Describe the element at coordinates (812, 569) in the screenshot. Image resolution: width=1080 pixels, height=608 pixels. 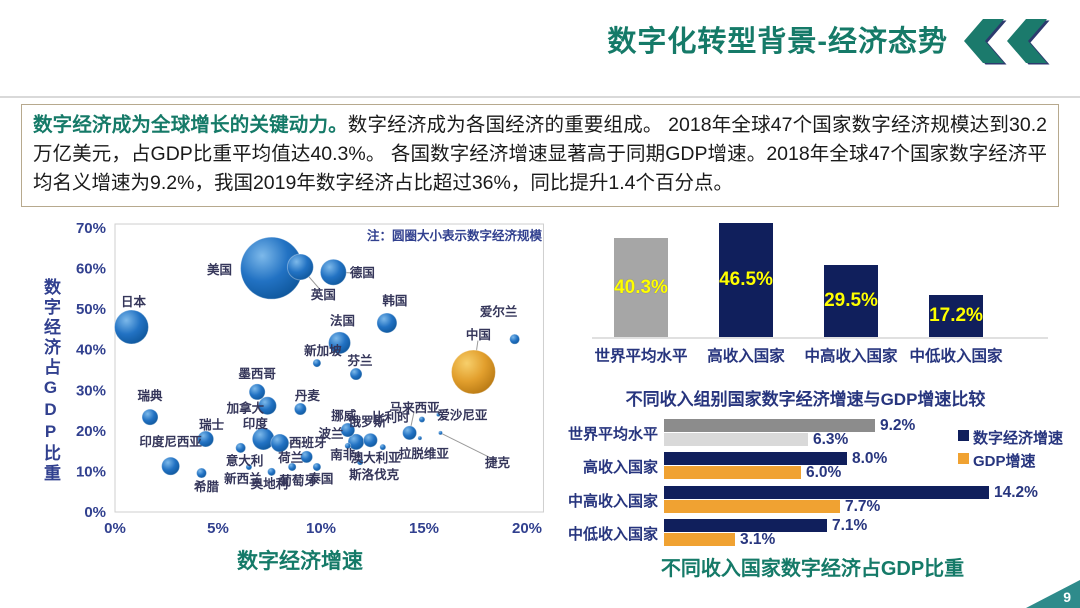
I see `bar-chart-caption: 不同收入国家数字经济占GDP比重` at that location.